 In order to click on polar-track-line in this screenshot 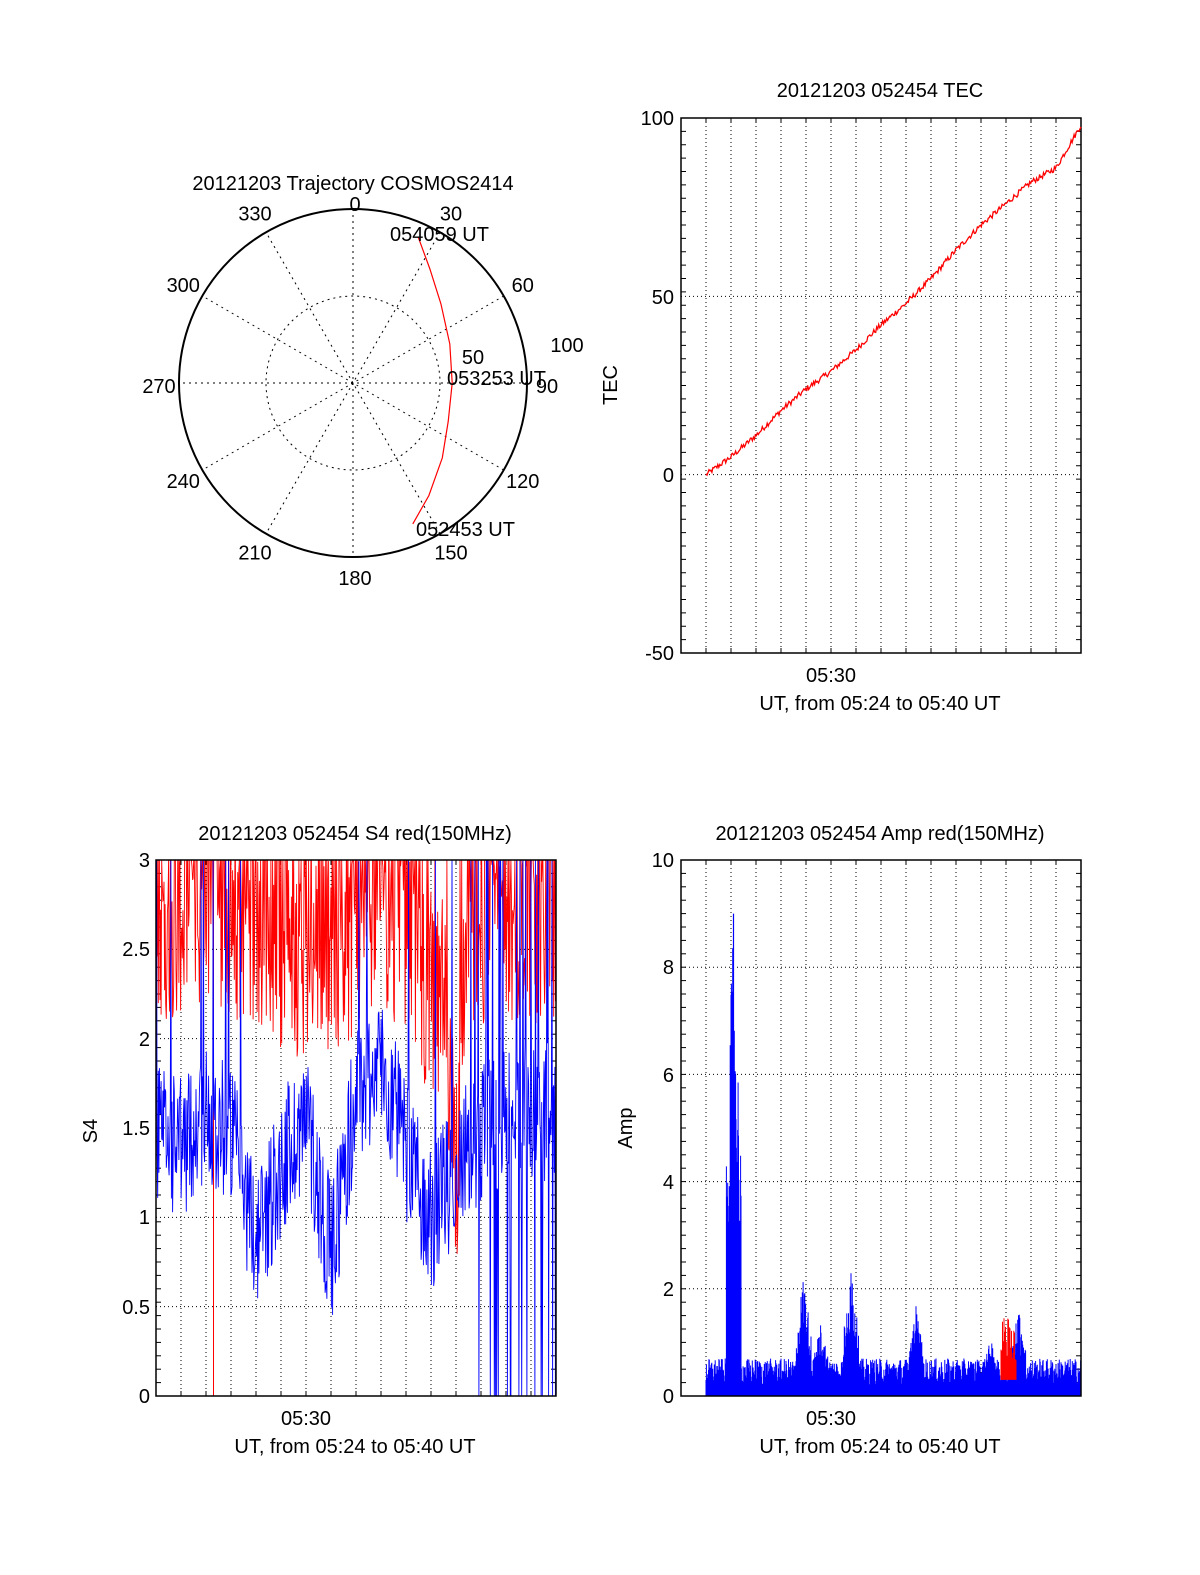, I will do `click(432, 380)`.